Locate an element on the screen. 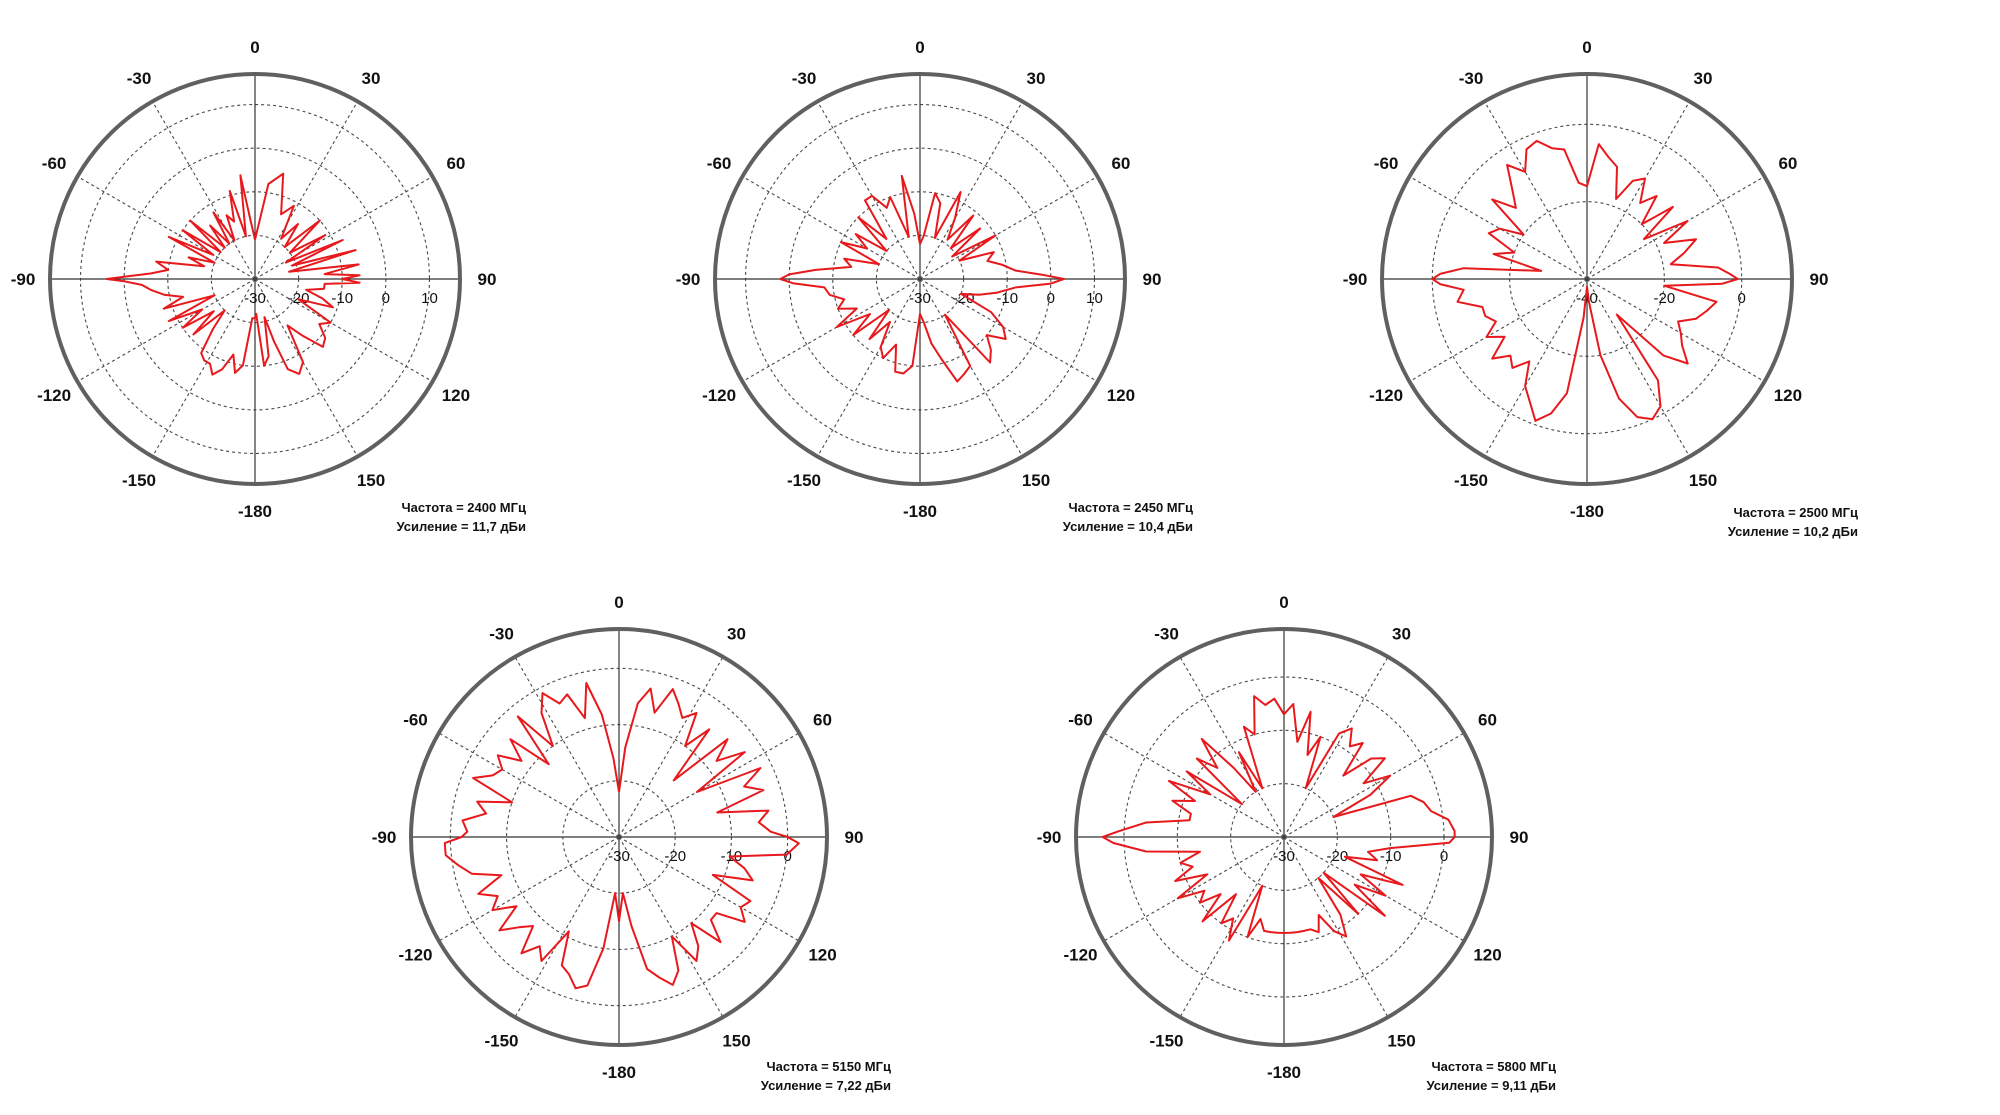  gain-caption: Усиление = 11,7 дБи is located at coordinates (461, 526).